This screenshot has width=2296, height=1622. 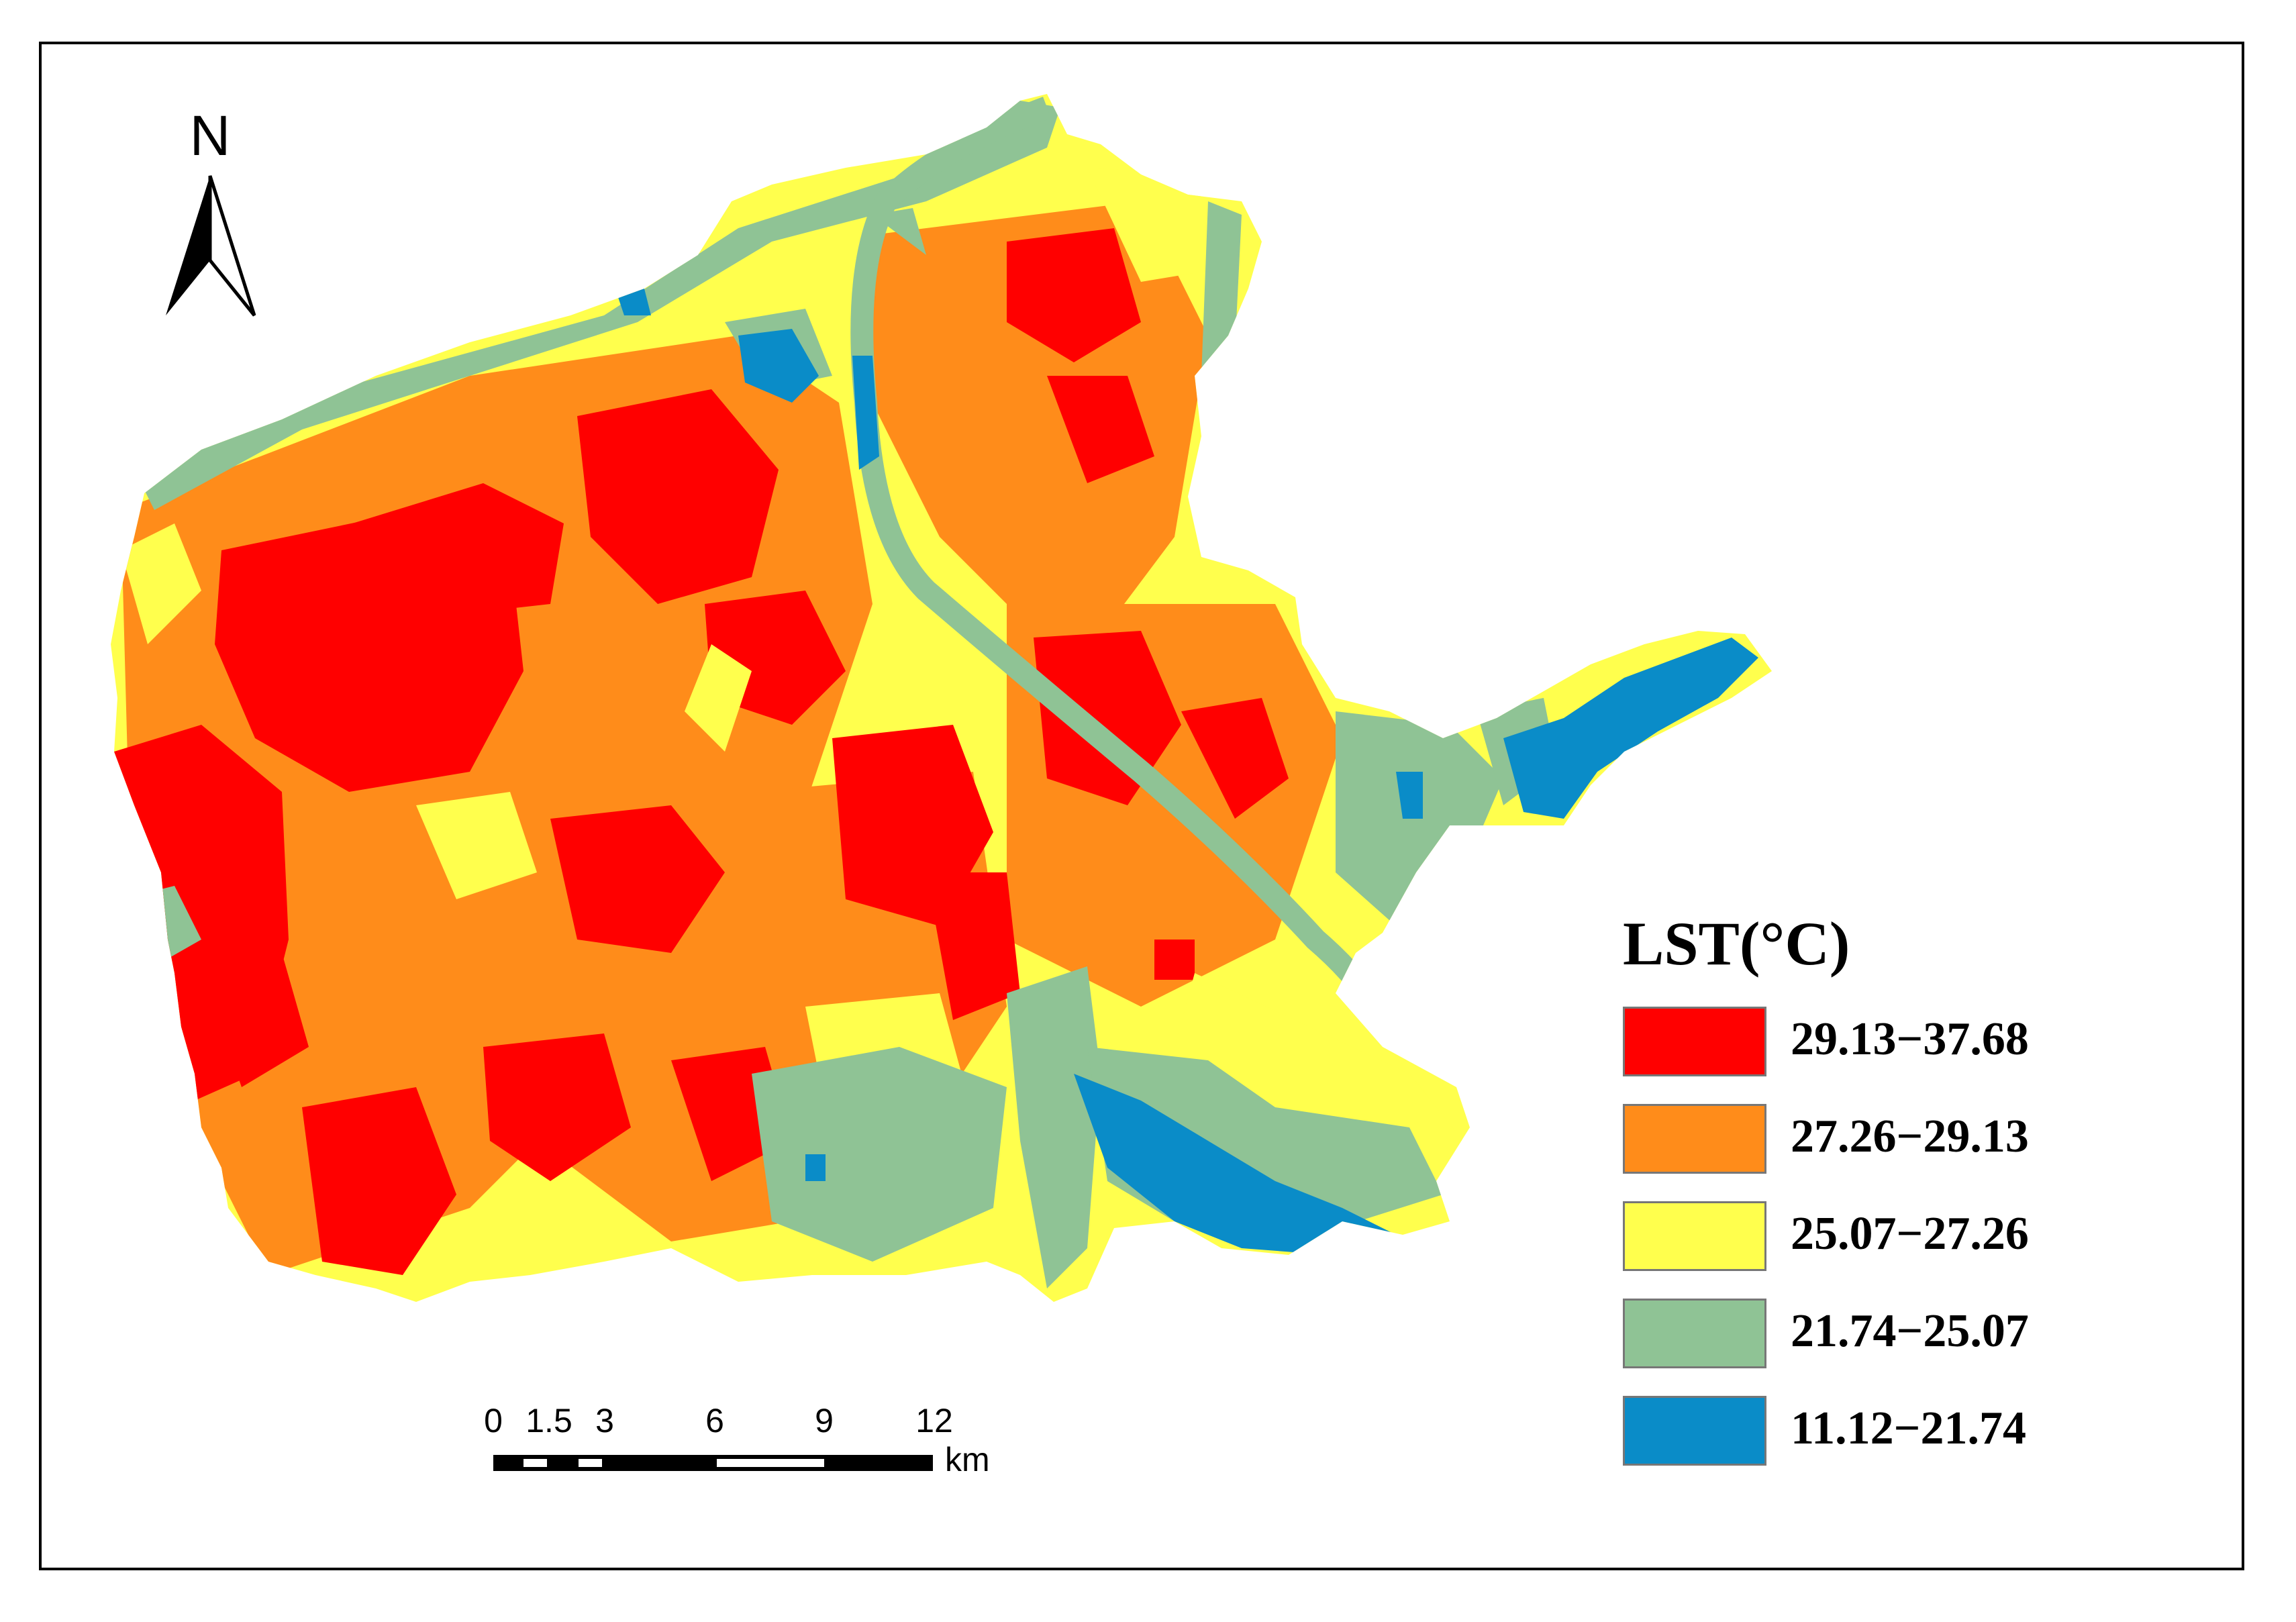 I want to click on scale-tick-1: 1.5, so click(x=549, y=1420).